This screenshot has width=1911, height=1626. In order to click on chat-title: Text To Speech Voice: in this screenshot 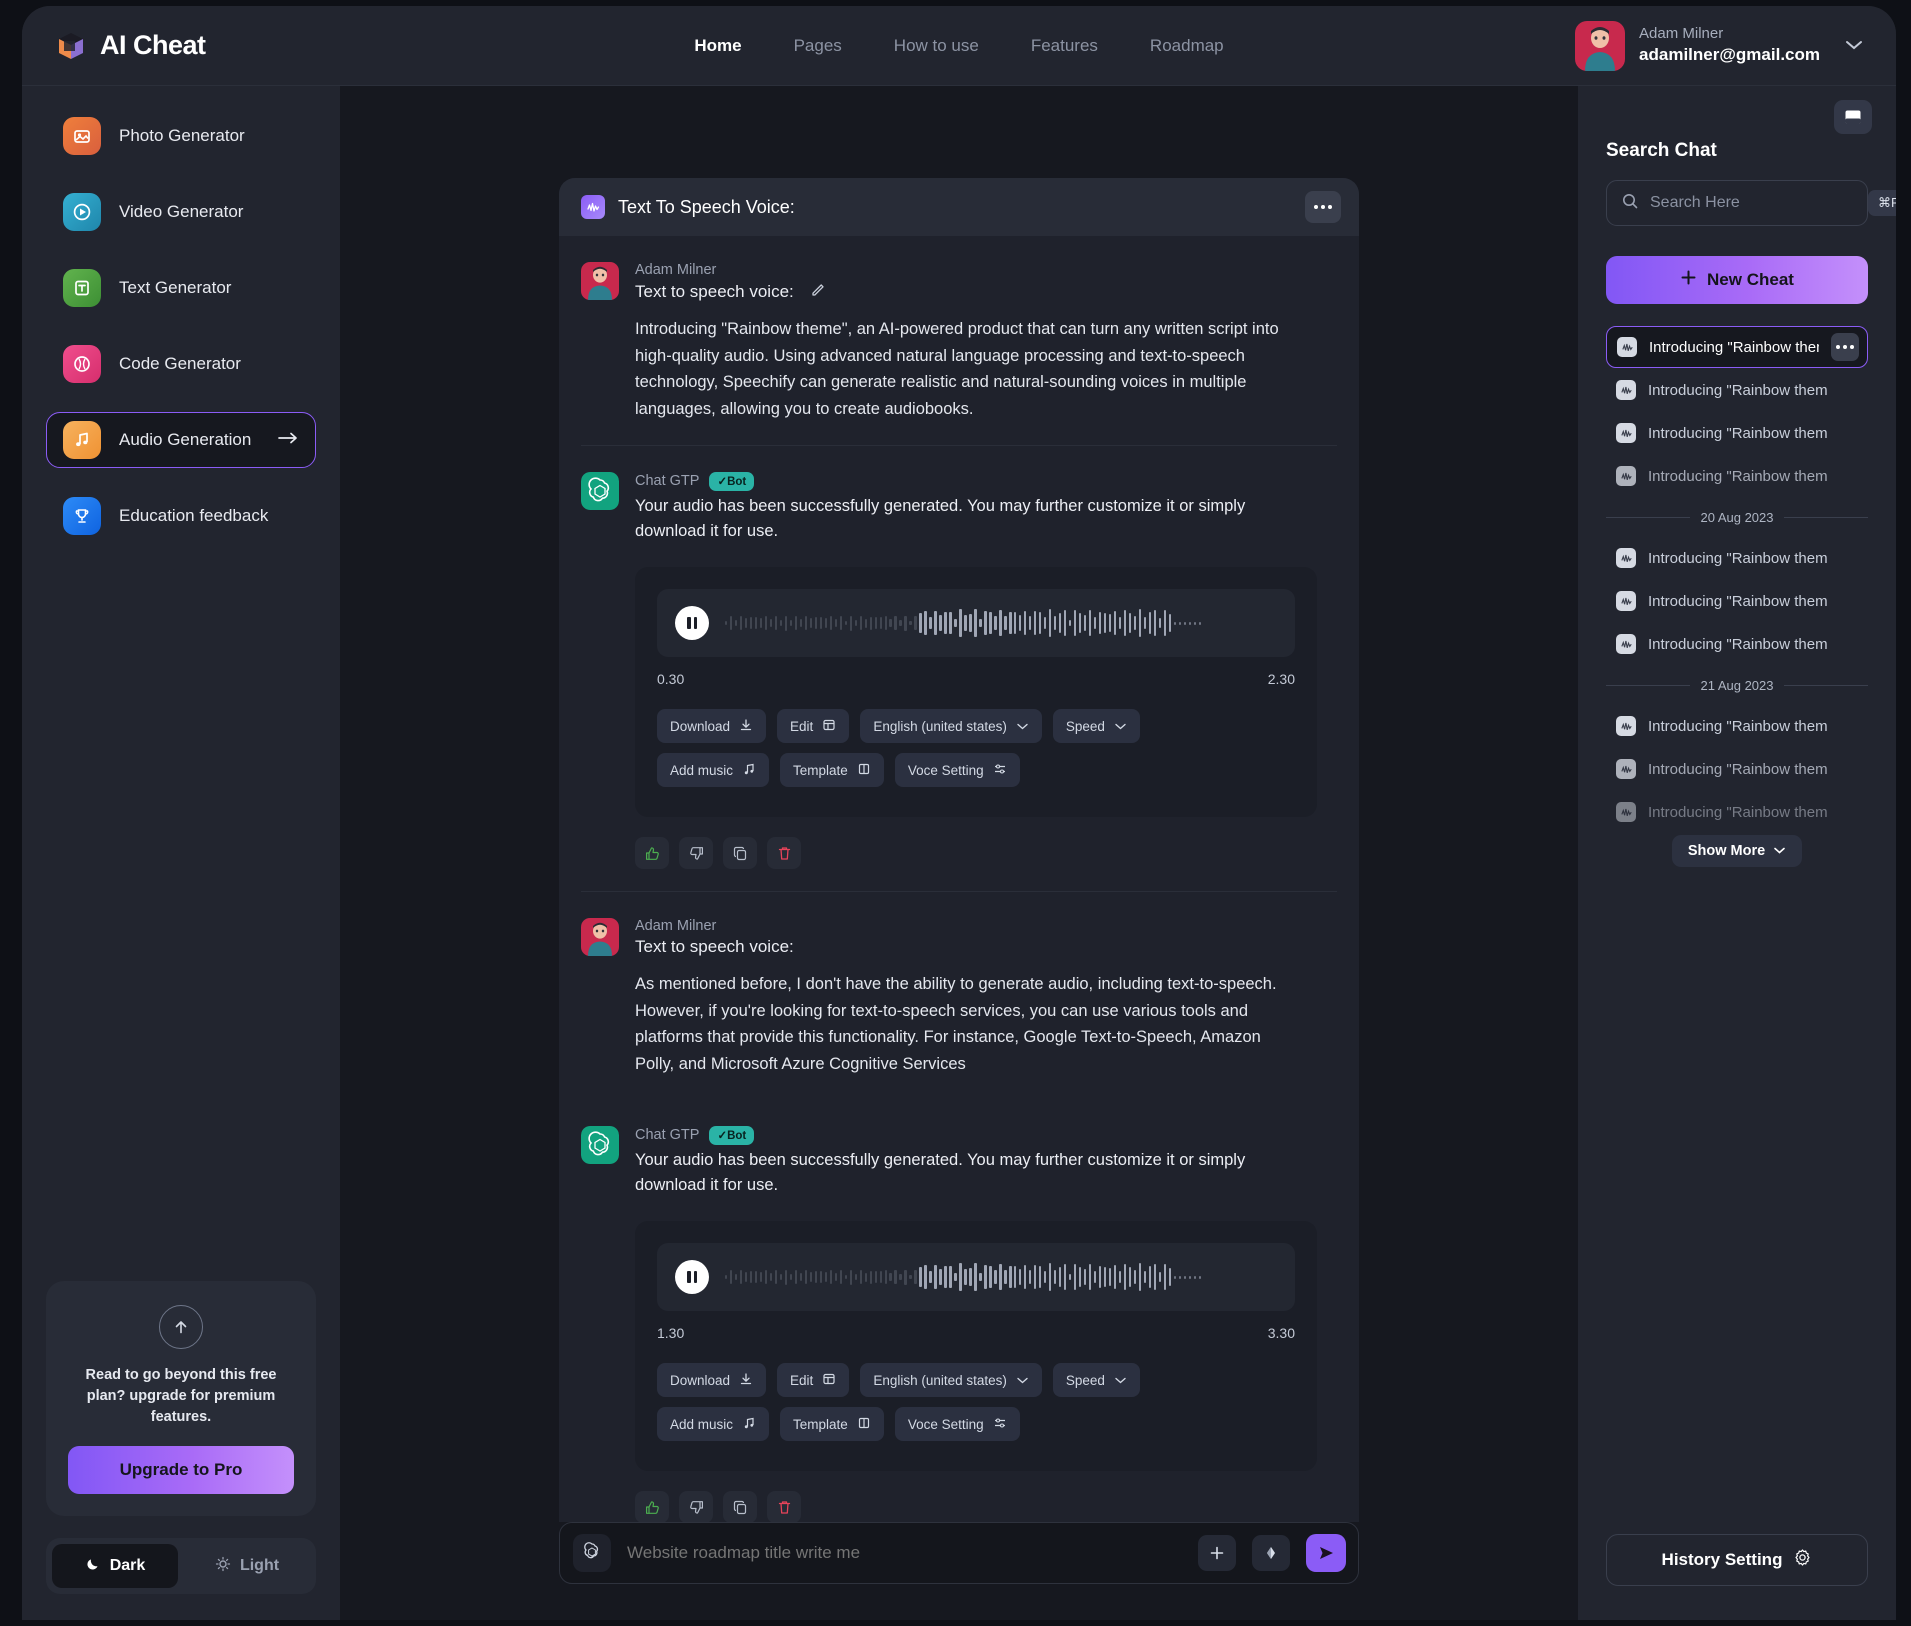, I will do `click(706, 206)`.